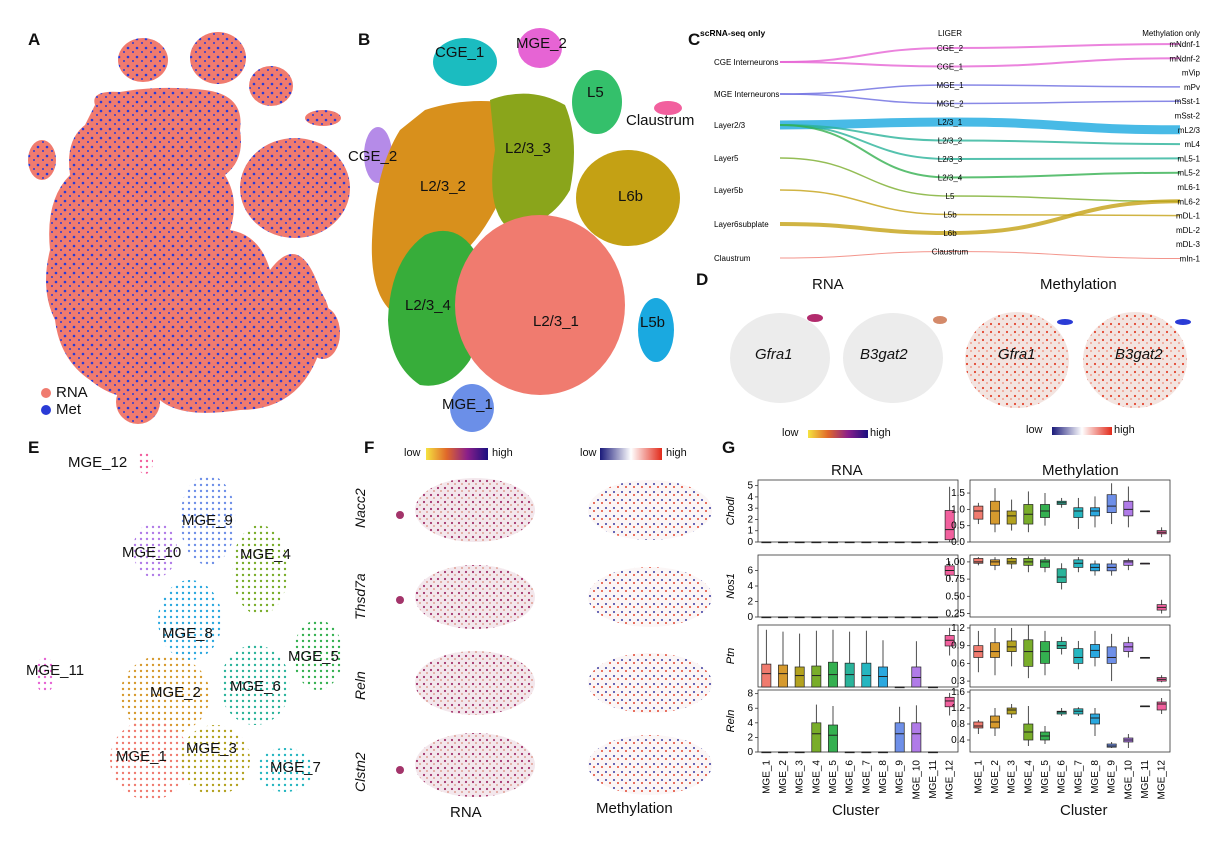 The width and height of the screenshot is (1228, 850). What do you see at coordinates (556, 321) in the screenshot?
I see `b-label-l23-1: L2/3_1` at bounding box center [556, 321].